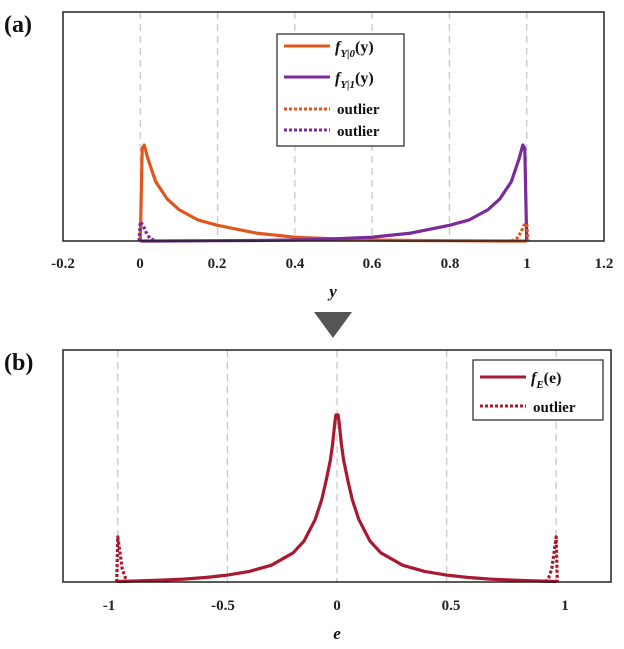 The image size is (624, 649). Describe the element at coordinates (63, 264) in the screenshot. I see `xtick-label: -0.2` at that location.